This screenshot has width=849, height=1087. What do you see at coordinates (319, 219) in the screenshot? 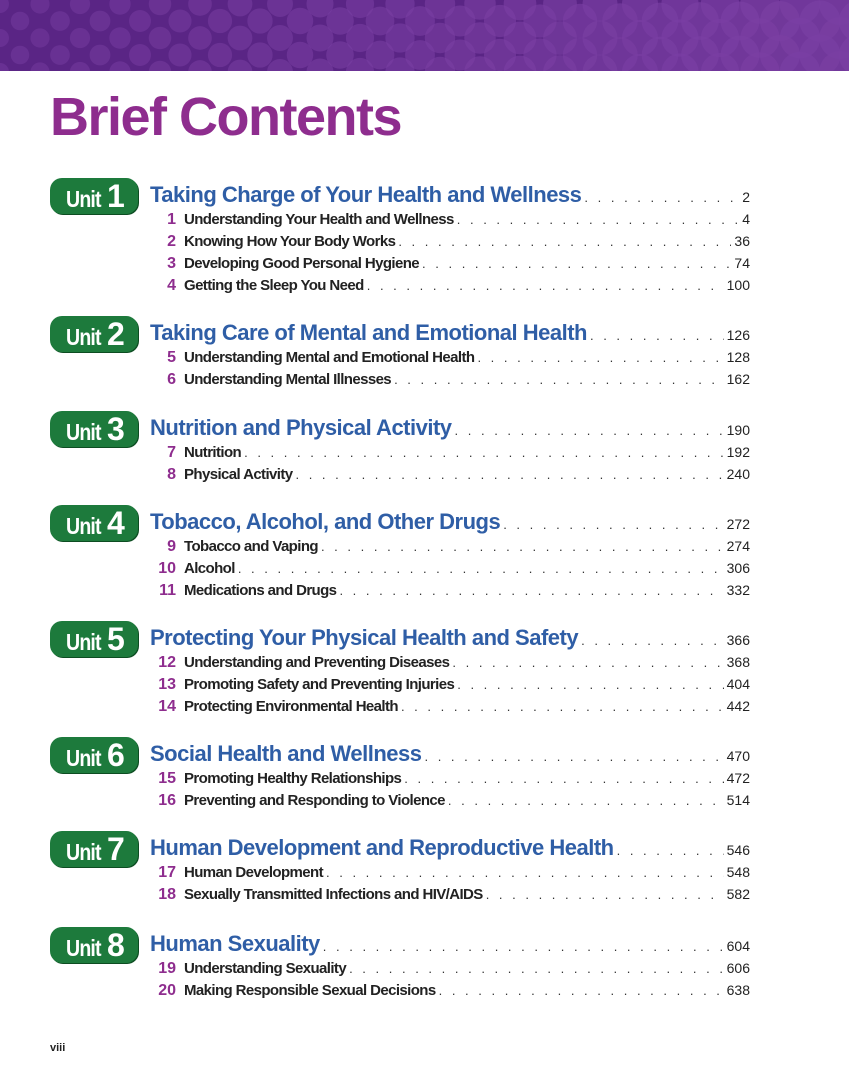
I see `chapter-title: Understanding Your Health and Wellness` at bounding box center [319, 219].